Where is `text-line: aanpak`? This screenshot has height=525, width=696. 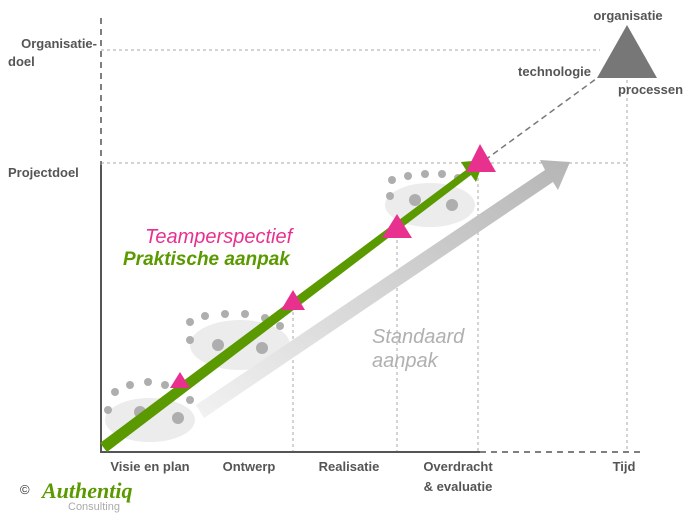 text-line: aanpak is located at coordinates (405, 361).